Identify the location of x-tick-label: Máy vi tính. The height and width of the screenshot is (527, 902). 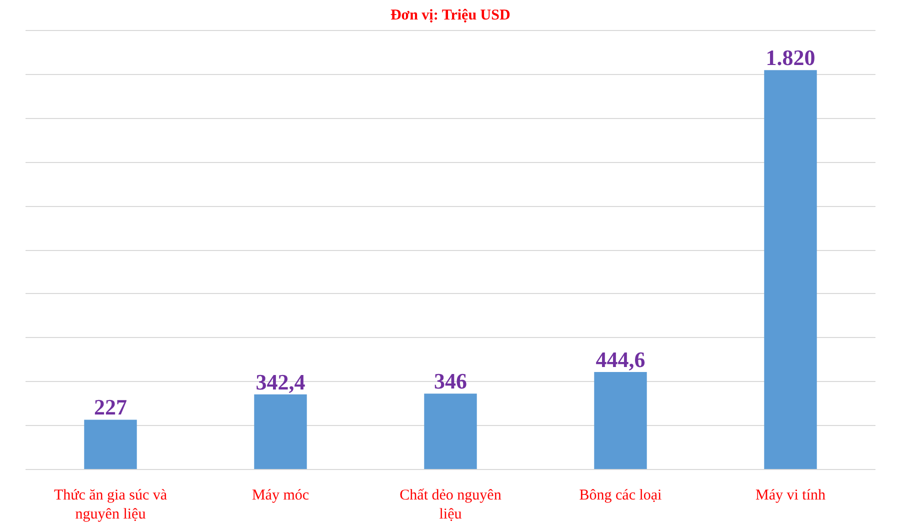
(791, 496).